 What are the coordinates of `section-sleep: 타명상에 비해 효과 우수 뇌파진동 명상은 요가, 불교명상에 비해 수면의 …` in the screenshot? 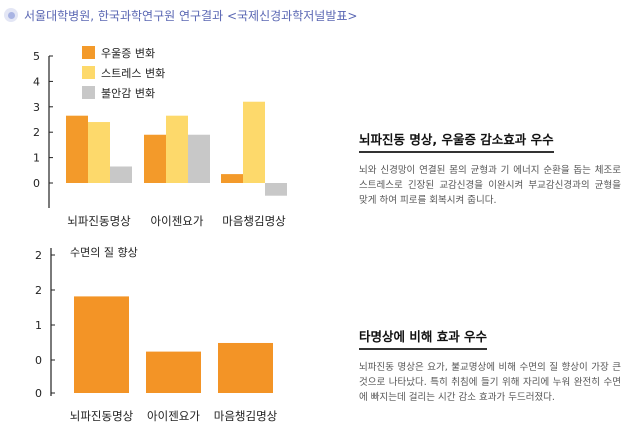 It's located at (490, 365).